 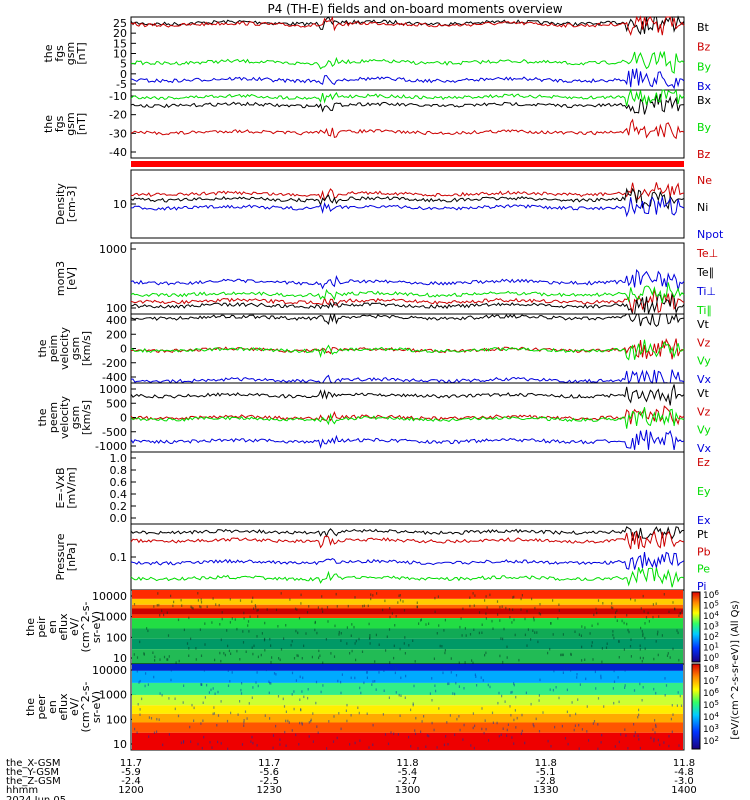 I want to click on y-tick-label: -20, so click(x=118, y=115).